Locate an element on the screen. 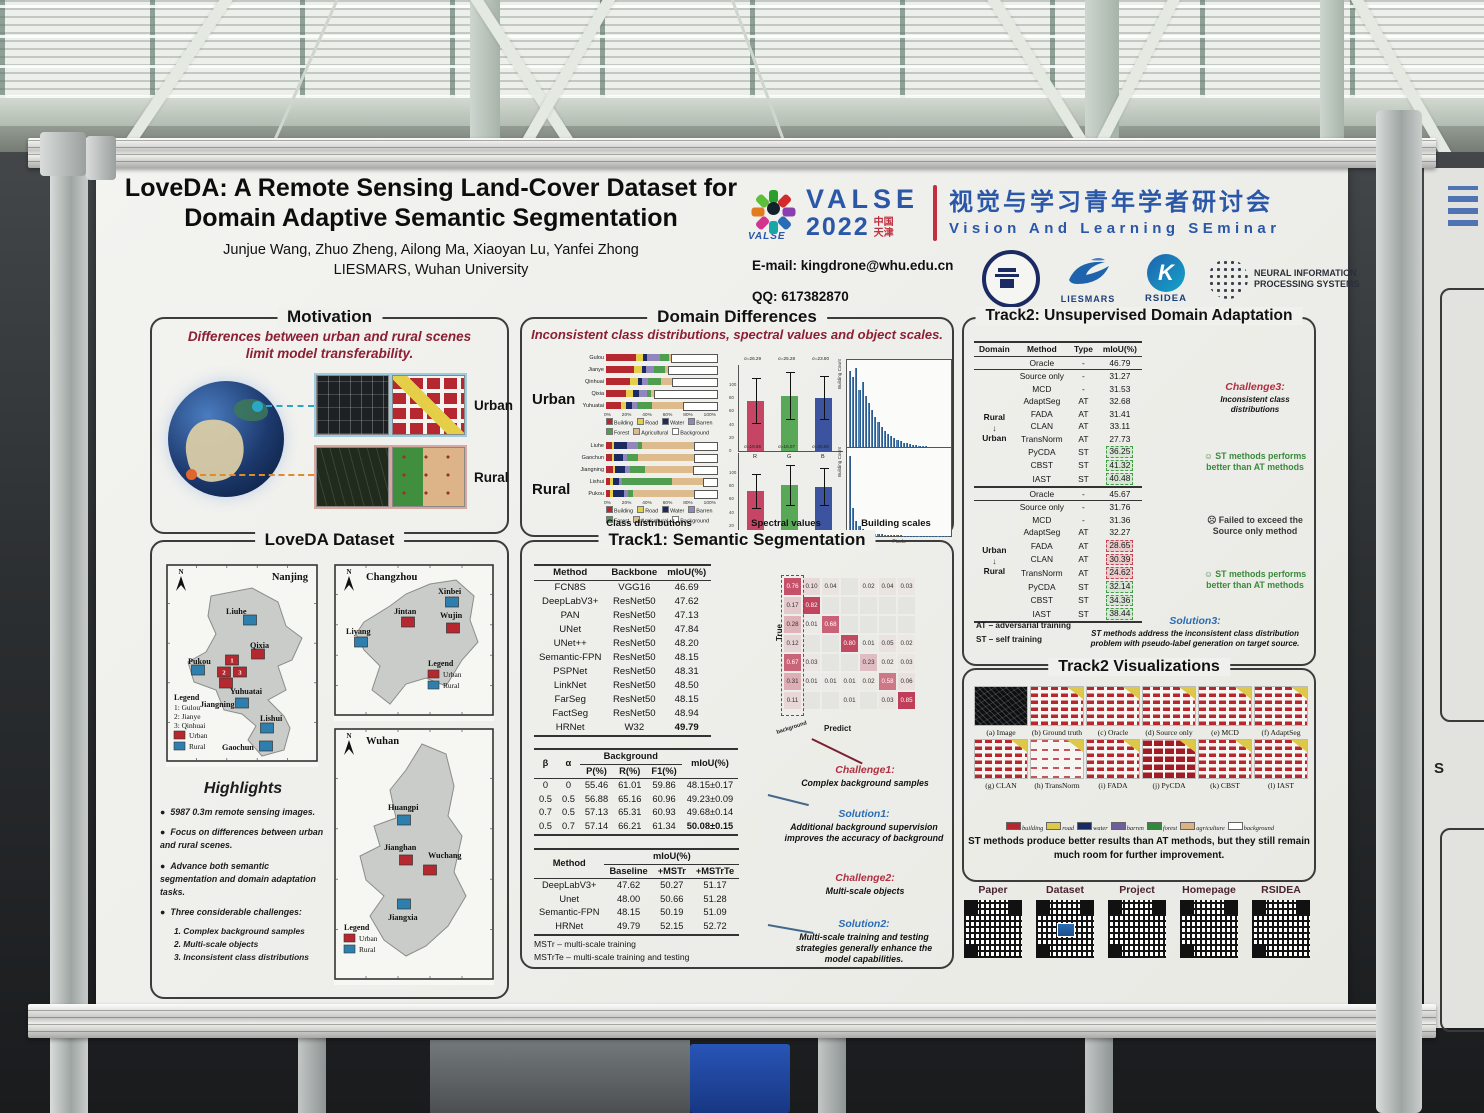 This screenshot has height=1113, width=1484. valse-wordmark: VALSE is located at coordinates (767, 236).